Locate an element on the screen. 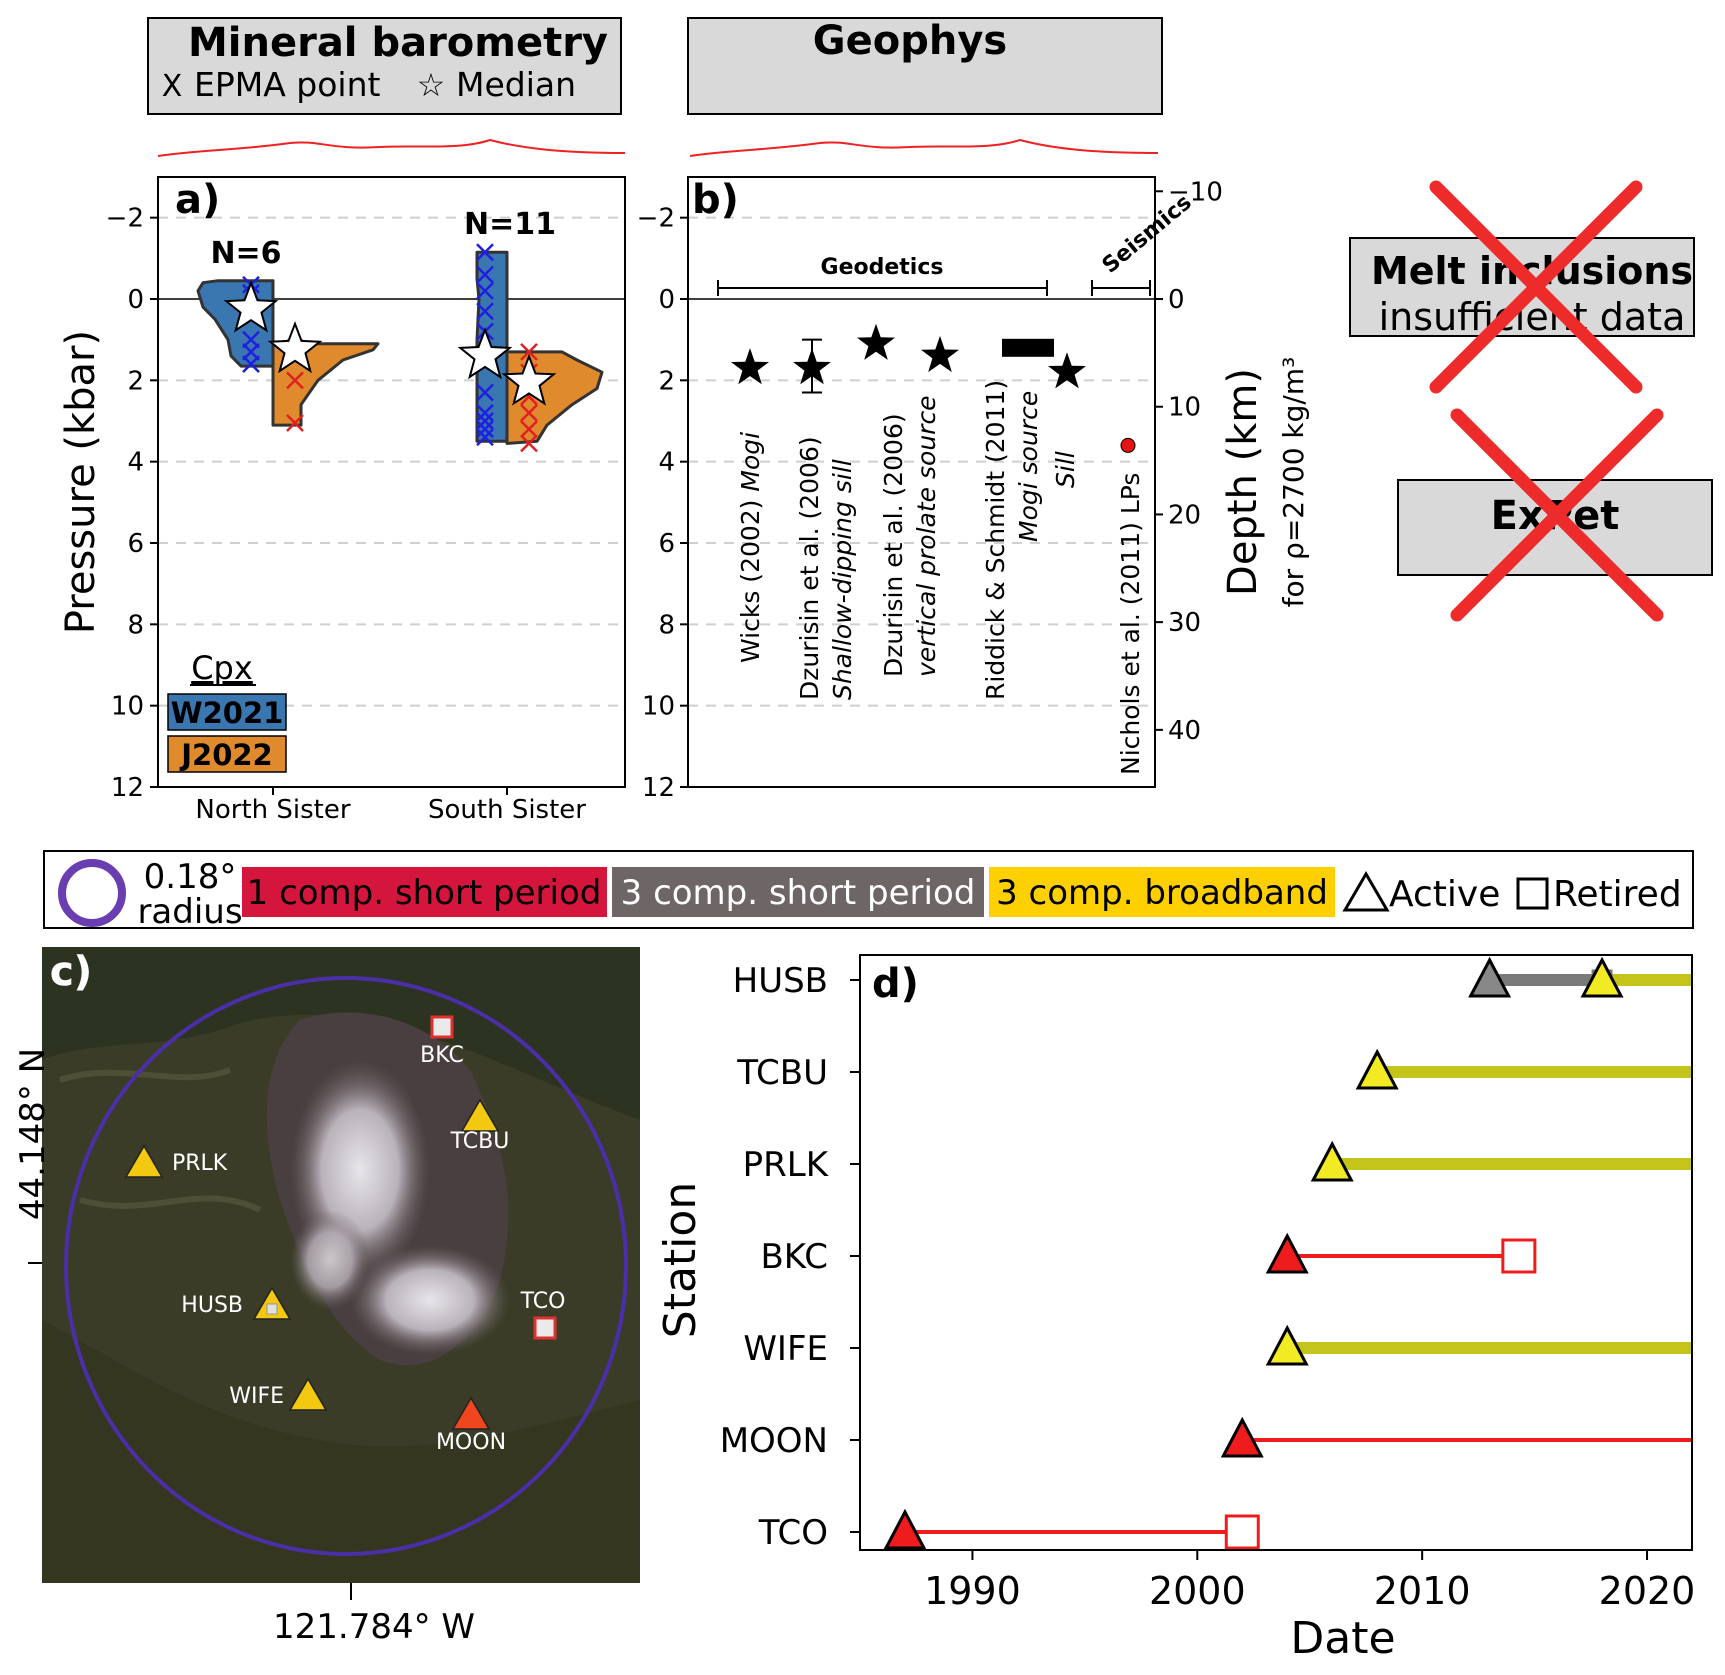 Image resolution: width=1725 pixels, height=1675 pixels. station-tick-label: WIFE is located at coordinates (785, 1349).